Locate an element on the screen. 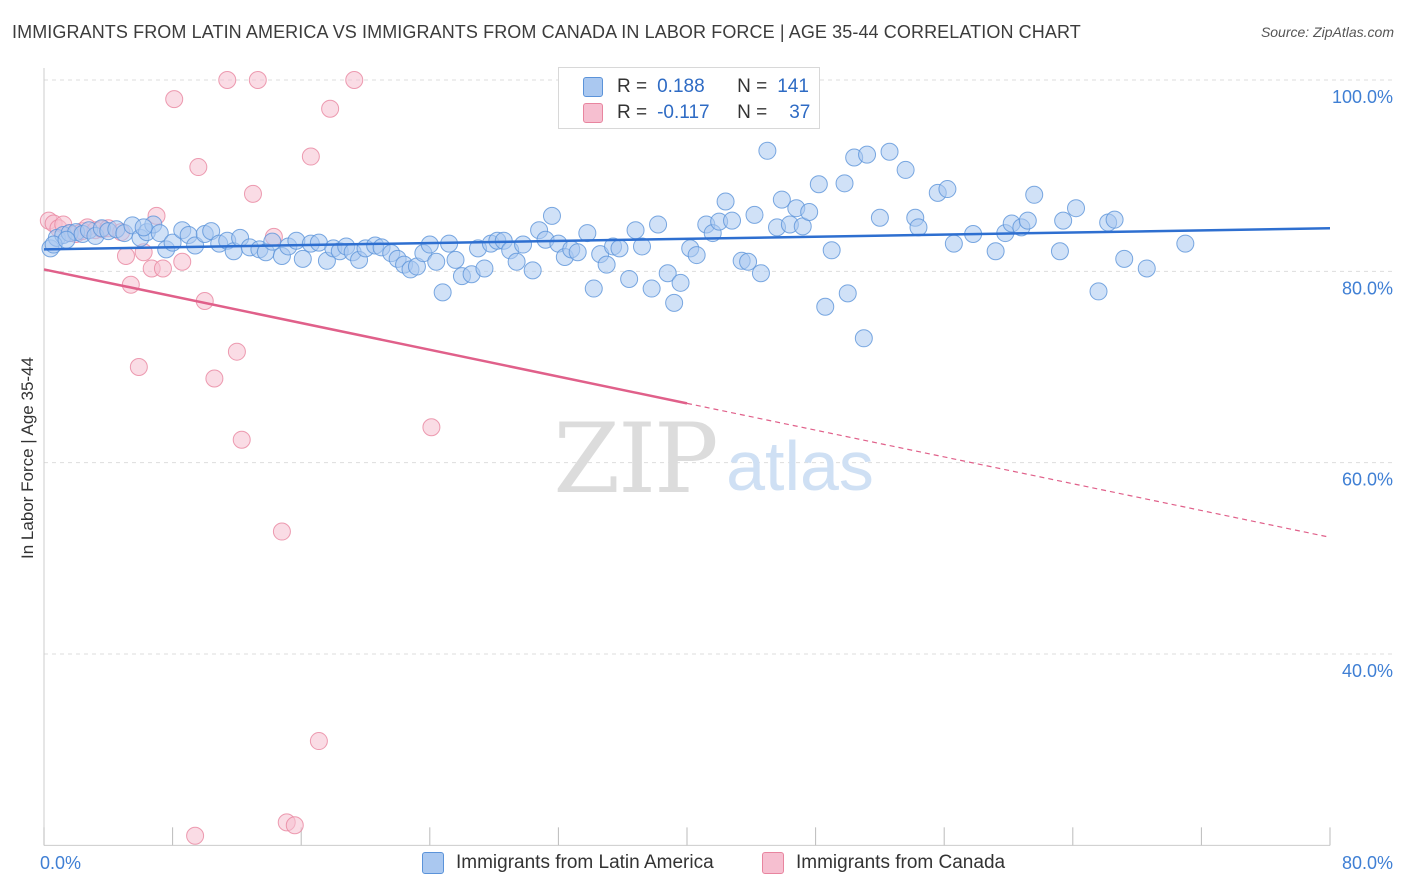 Image resolution: width=1406 pixels, height=892 pixels. legend-row-latin: R = 0.188 N = 141 is located at coordinates (696, 87).